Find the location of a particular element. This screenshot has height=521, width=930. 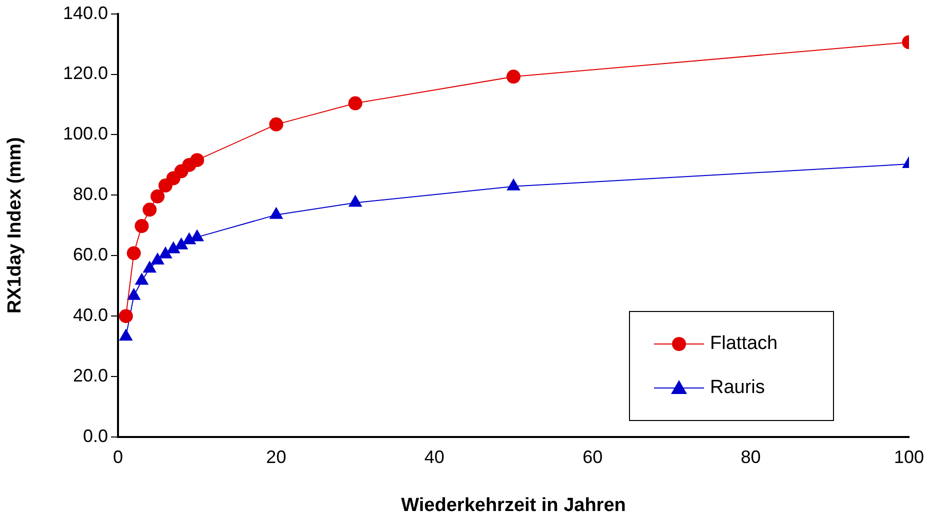

x-tick-label: 100 is located at coordinates (909, 456).